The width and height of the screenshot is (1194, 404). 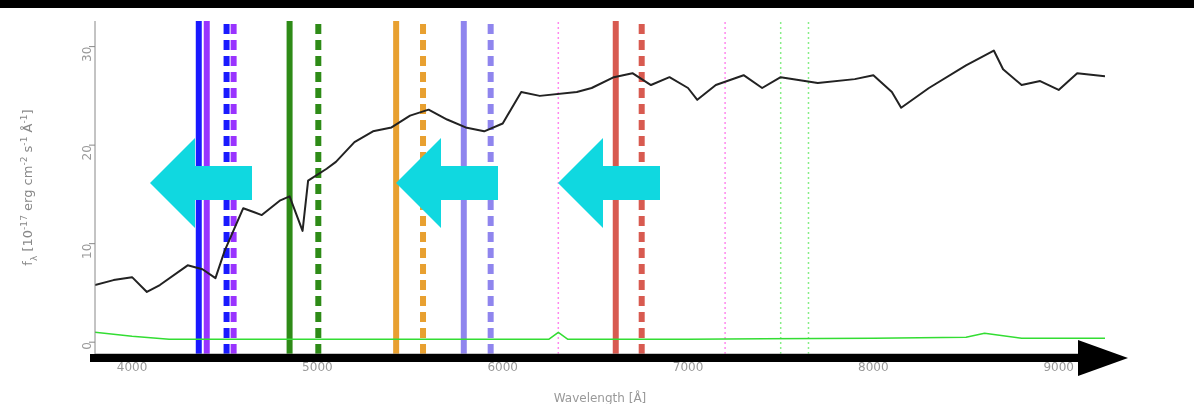 What do you see at coordinates (873, 366) in the screenshot?
I see `x-tick-label: 8000` at bounding box center [873, 366].